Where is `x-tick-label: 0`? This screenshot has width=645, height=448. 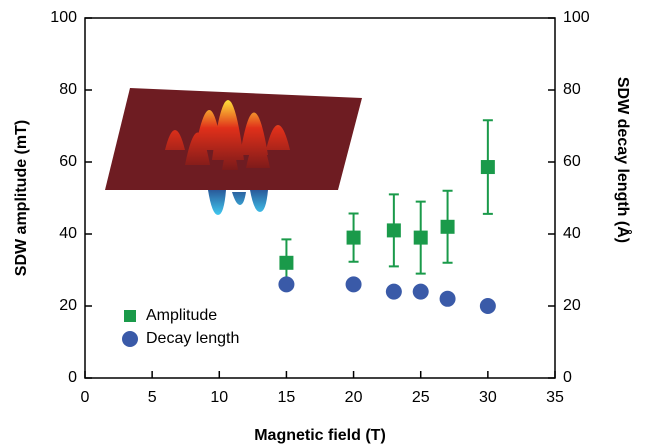
x-tick-label: 0 is located at coordinates (85, 397).